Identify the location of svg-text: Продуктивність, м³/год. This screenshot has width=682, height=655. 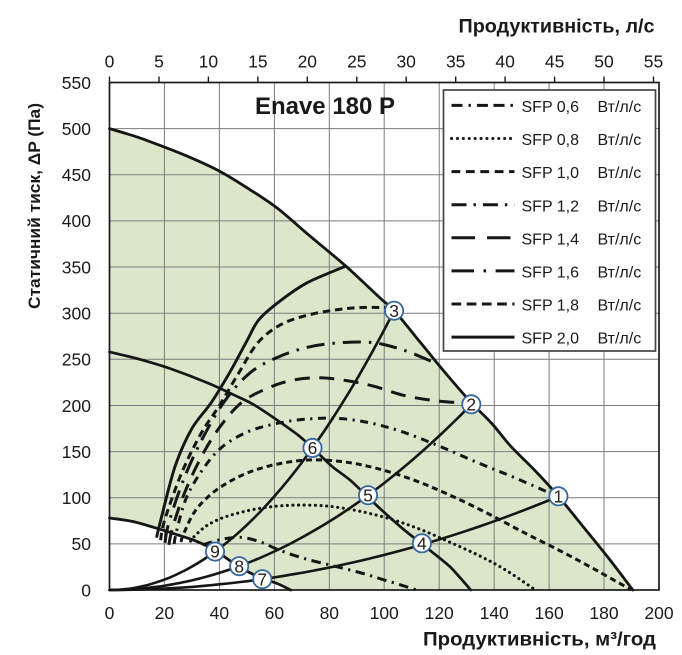
(539, 640).